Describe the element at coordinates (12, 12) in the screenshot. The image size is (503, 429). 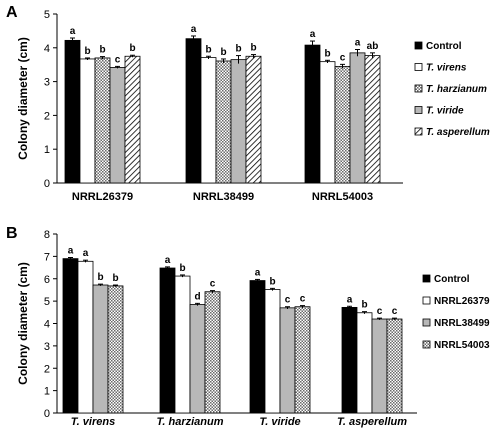
I see `panel-label: A` at that location.